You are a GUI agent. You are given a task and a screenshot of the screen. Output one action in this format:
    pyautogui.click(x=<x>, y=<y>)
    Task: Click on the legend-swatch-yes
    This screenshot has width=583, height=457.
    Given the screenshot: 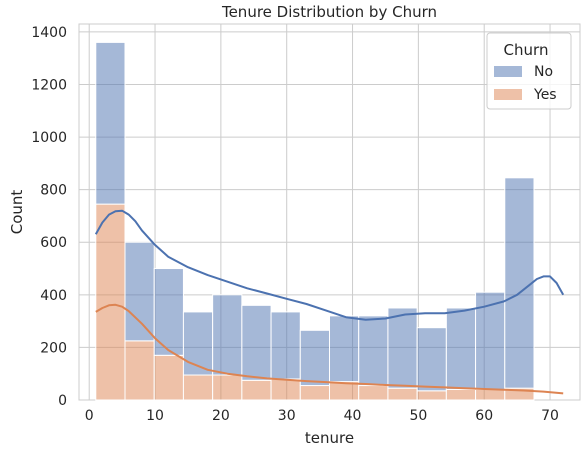 What is the action you would take?
    pyautogui.click(x=508, y=94)
    